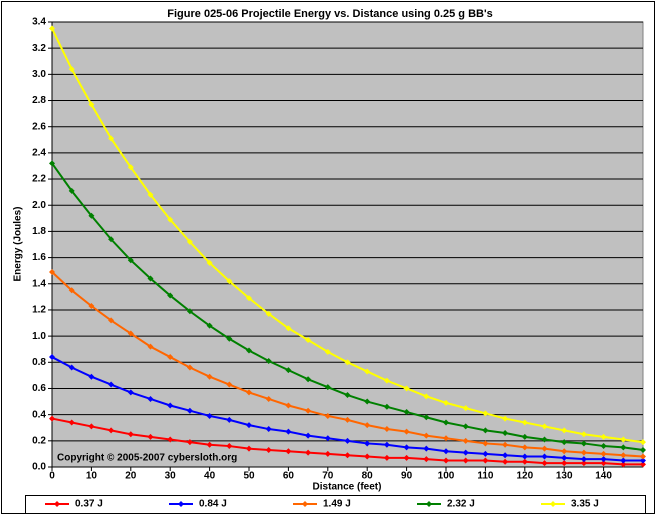 The width and height of the screenshot is (657, 516). What do you see at coordinates (39, 283) in the screenshot?
I see `y-tick-label: 1.4` at bounding box center [39, 283].